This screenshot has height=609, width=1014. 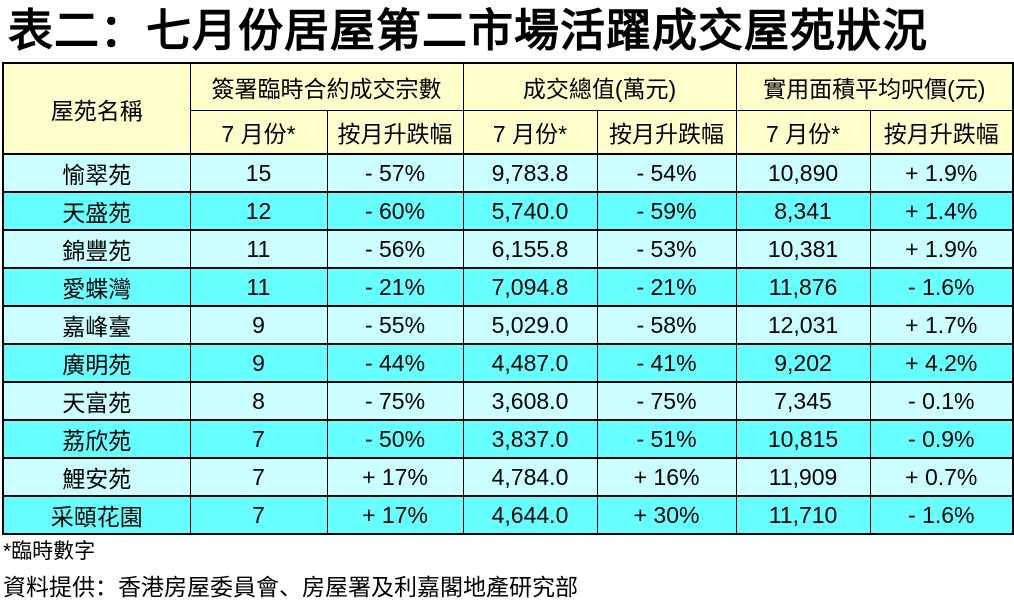 I want to click on value-change: - 21%, so click(x=666, y=287).